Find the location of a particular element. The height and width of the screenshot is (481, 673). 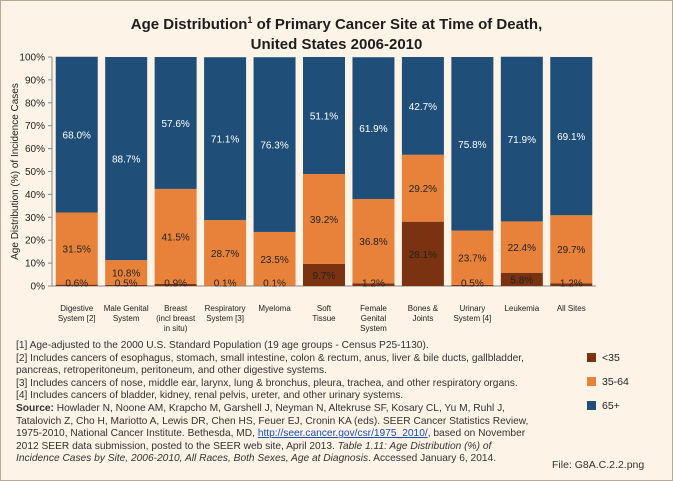

legend-item: 35-64 is located at coordinates (608, 382).